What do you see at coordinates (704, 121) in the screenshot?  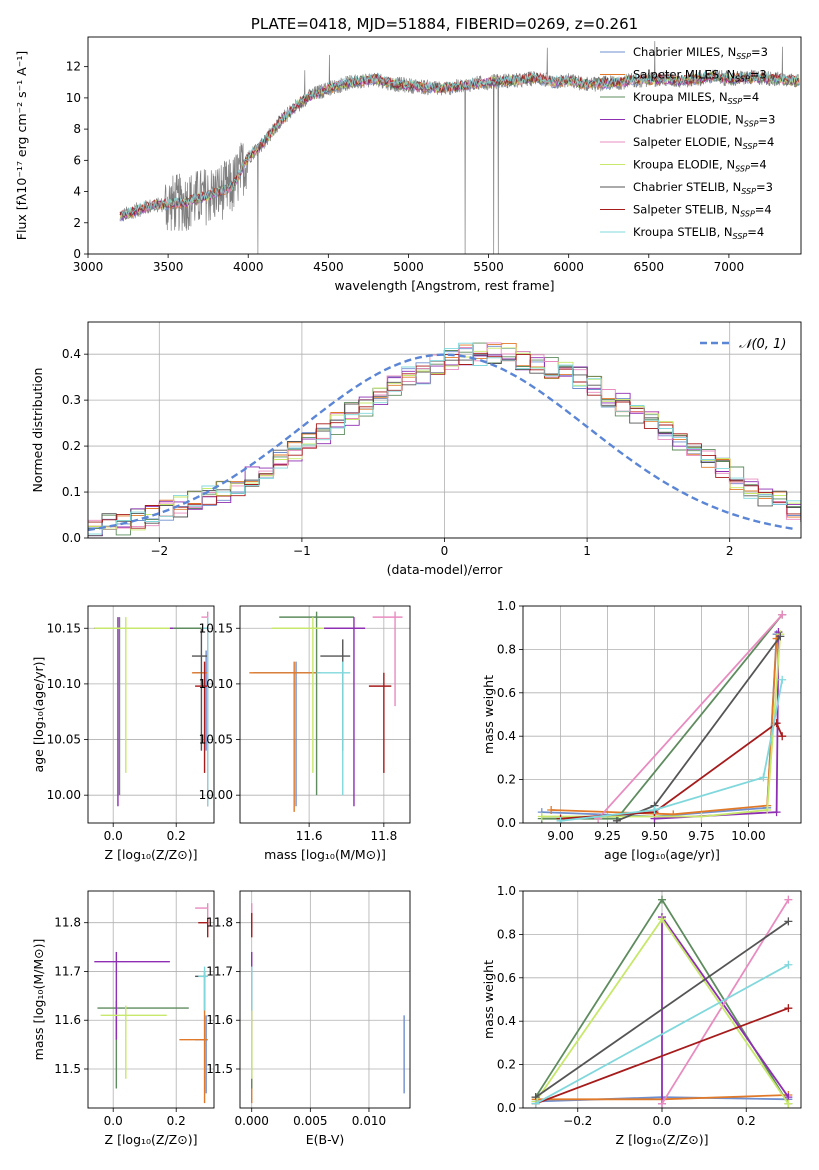 I see `legend-label: Chabrier ELODIE, NSSP=3` at bounding box center [704, 121].